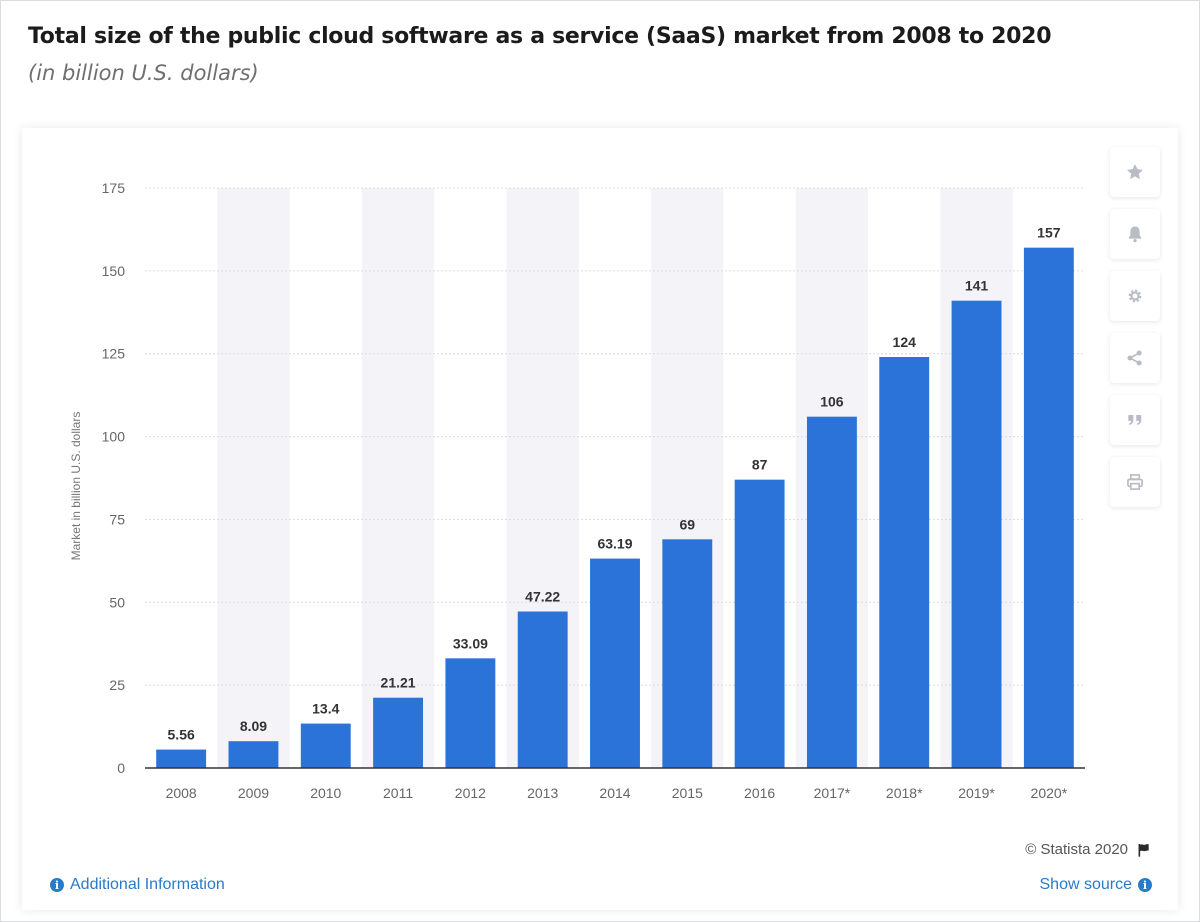 The height and width of the screenshot is (922, 1200). What do you see at coordinates (904, 793) in the screenshot?
I see `x-tick-label: 2018*` at bounding box center [904, 793].